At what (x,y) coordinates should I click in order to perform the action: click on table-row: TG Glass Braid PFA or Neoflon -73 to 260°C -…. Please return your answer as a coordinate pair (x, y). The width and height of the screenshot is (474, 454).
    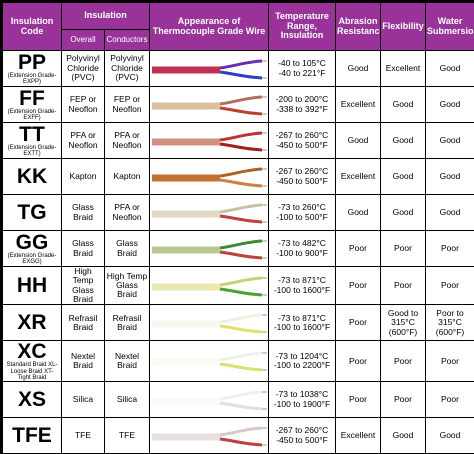
    Looking at the image, I should click on (238, 212).